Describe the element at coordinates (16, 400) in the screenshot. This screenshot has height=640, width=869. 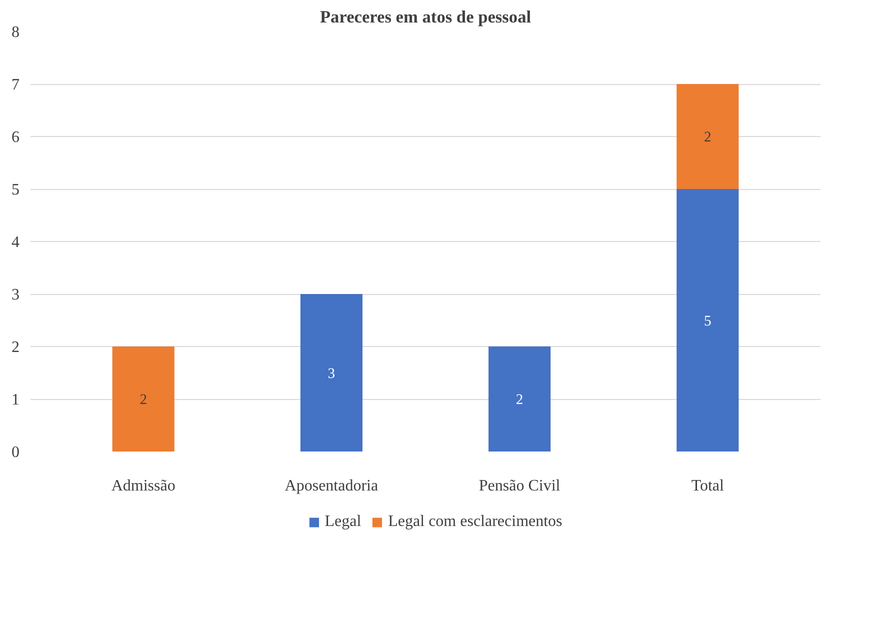
I see `y-tick-label: 1` at that location.